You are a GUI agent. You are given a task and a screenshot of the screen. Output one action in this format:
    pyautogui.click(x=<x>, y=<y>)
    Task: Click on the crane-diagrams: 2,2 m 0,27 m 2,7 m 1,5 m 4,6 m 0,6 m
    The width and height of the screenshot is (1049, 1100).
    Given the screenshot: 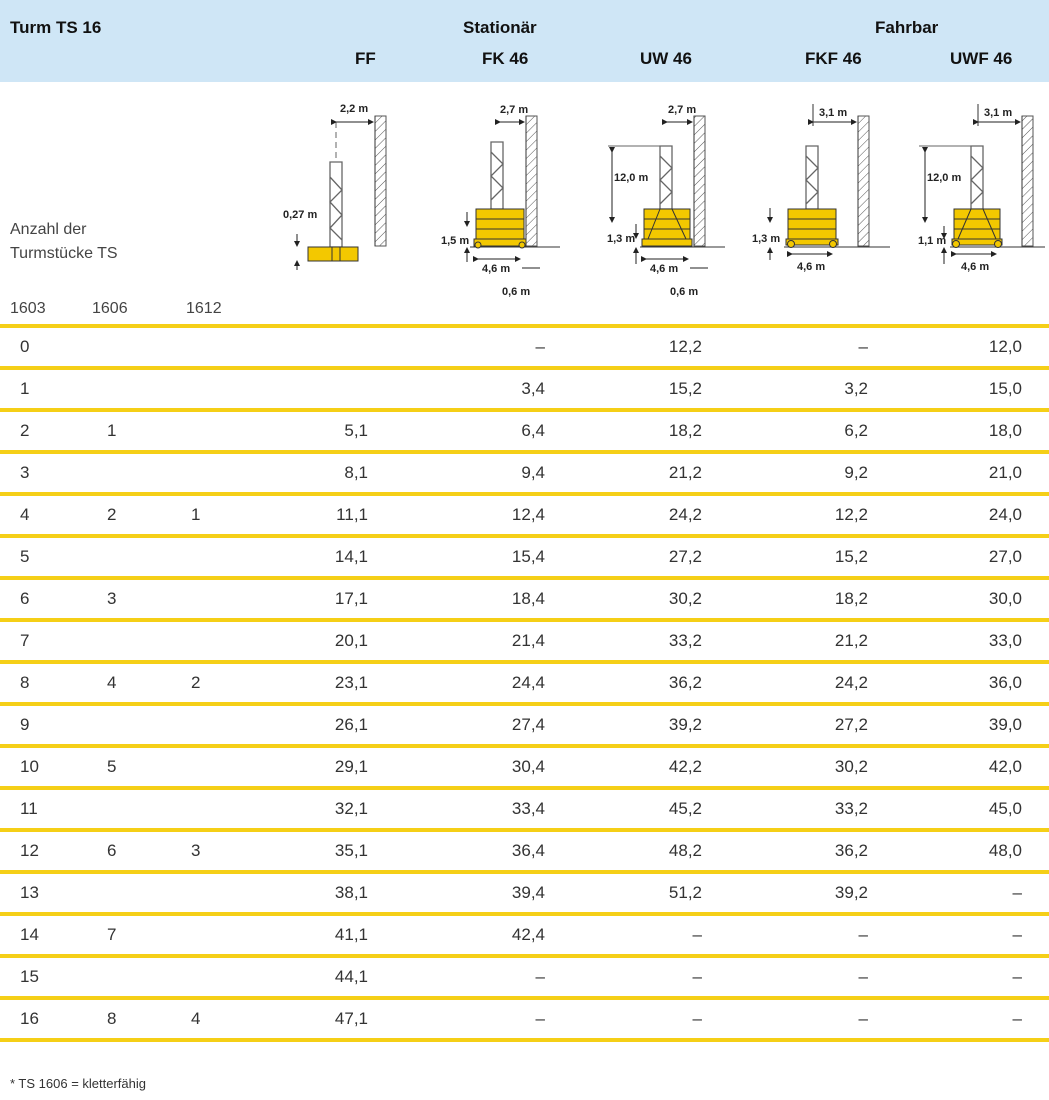 What is the action you would take?
    pyautogui.click(x=664, y=200)
    